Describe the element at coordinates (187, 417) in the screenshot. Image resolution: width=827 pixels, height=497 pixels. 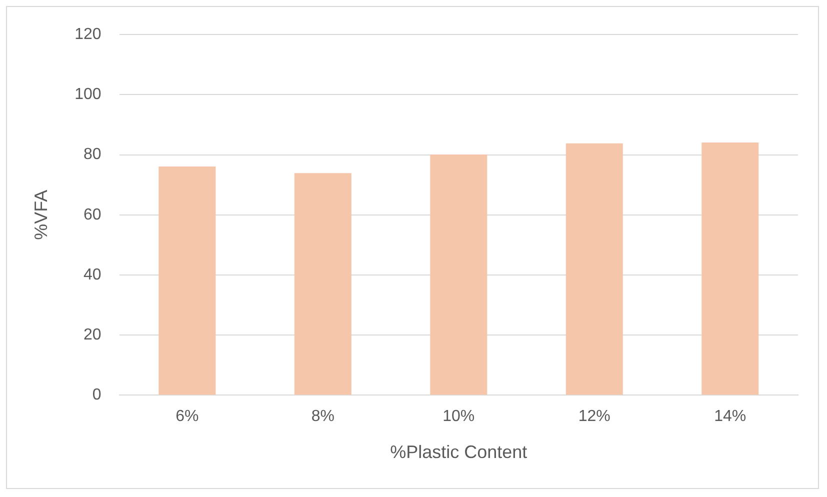
I see `x-tick-label: 6%` at that location.